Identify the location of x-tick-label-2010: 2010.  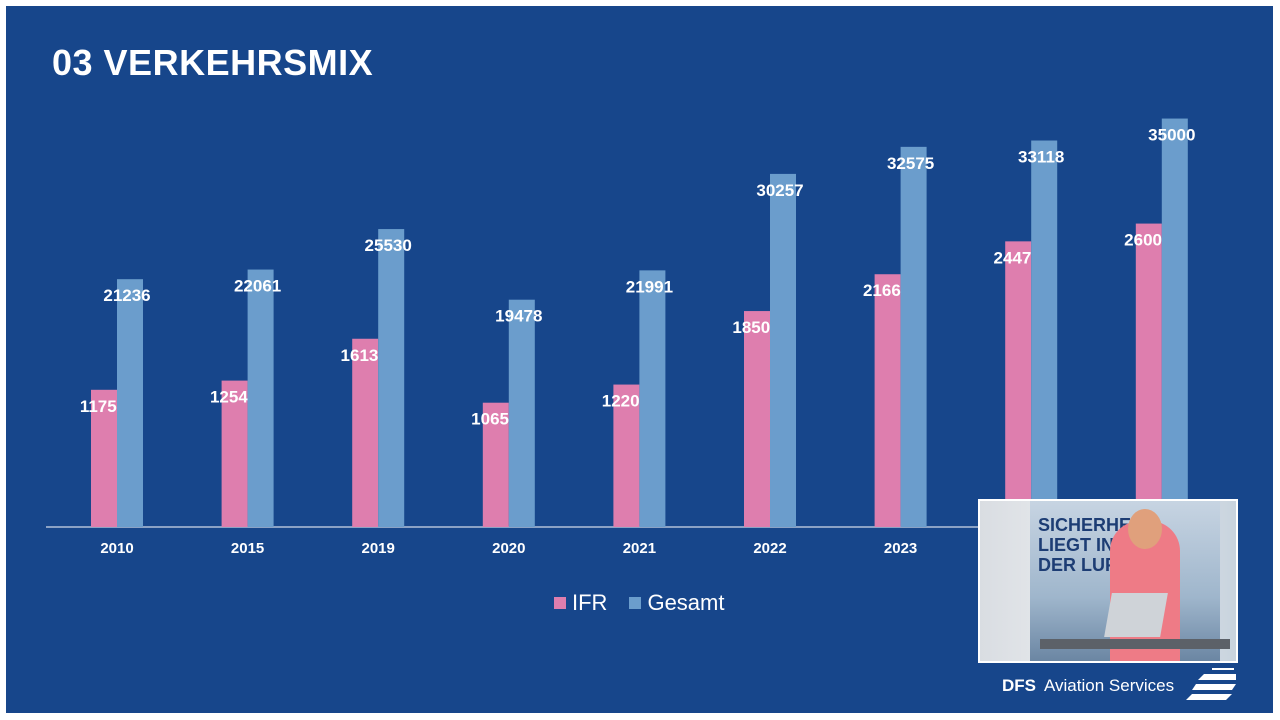
(116, 548).